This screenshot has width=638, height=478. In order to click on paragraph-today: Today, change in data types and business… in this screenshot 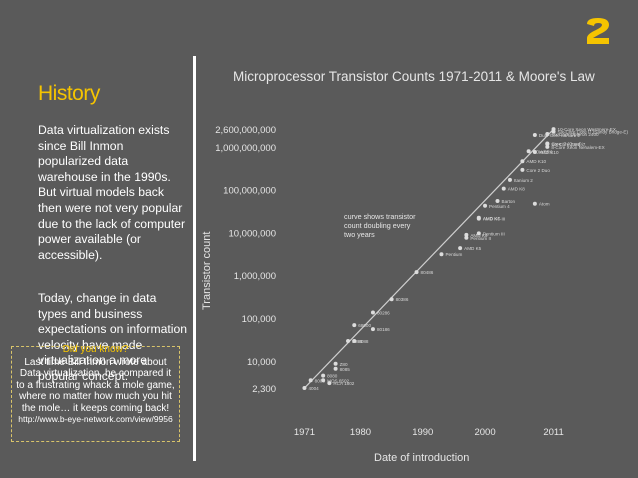, I will do `click(113, 337)`.